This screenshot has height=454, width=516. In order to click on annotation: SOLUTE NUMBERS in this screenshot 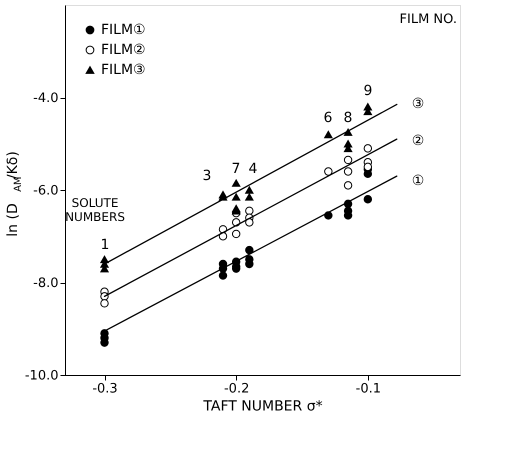, I will do `click(95, 210)`.